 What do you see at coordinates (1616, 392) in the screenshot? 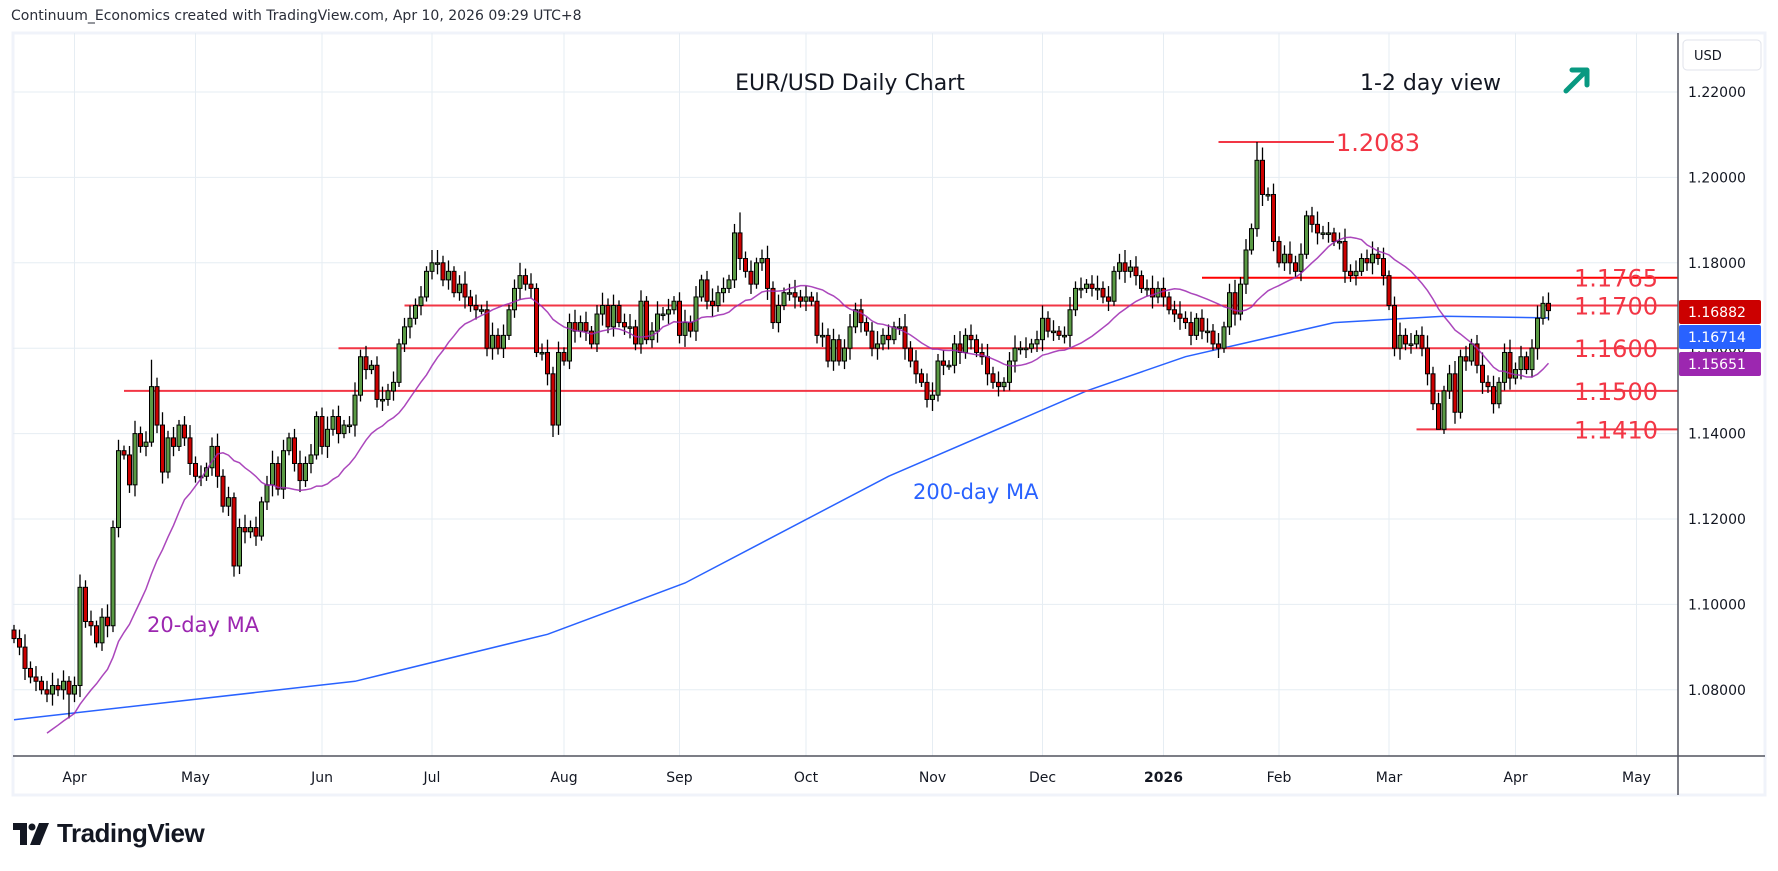
I see `level-label: 1.1500` at bounding box center [1616, 392].